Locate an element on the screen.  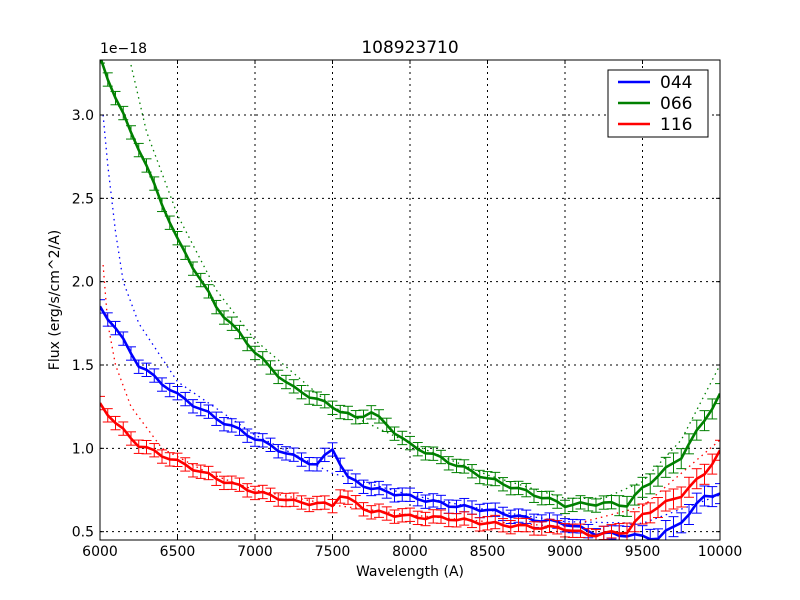
y-axis-label: Flux (erg/s/cm^2/A) is located at coordinates (55, 300).